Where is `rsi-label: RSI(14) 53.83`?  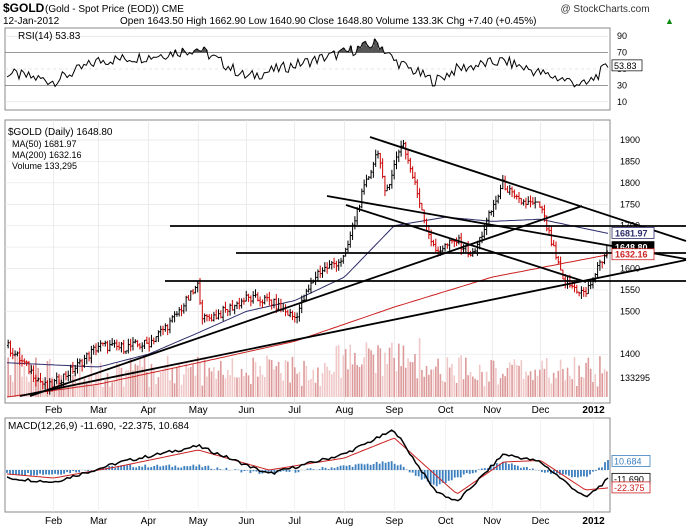 rsi-label: RSI(14) 53.83 is located at coordinates (49, 36).